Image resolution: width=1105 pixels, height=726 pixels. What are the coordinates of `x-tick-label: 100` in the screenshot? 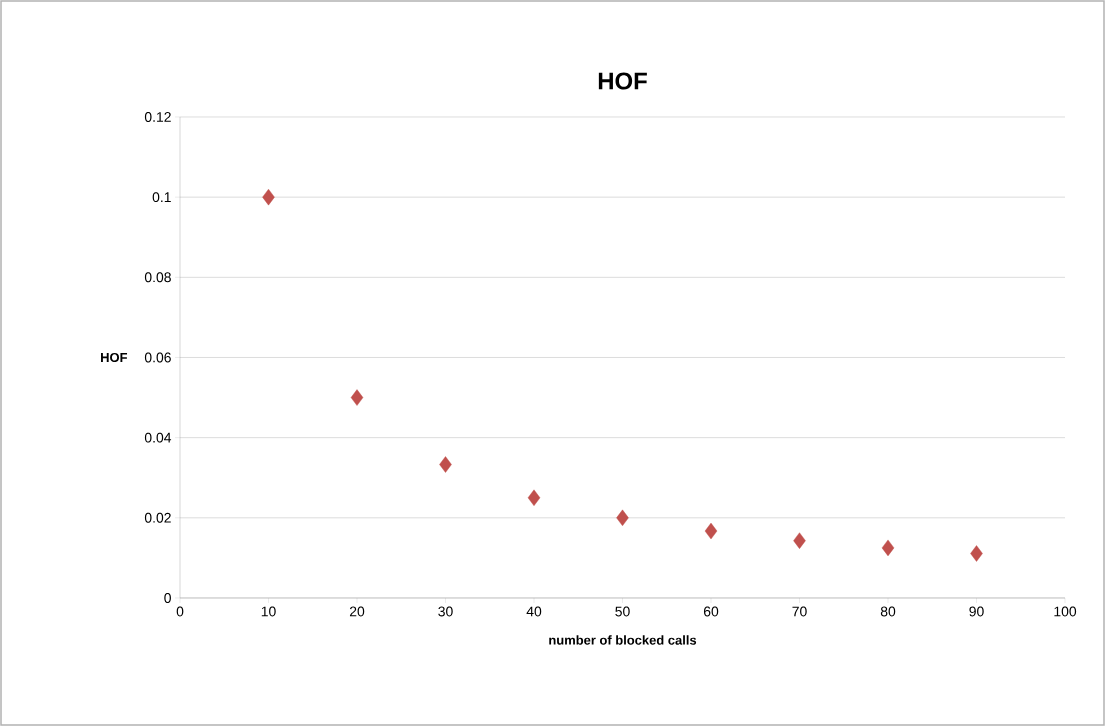 It's located at (1065, 611).